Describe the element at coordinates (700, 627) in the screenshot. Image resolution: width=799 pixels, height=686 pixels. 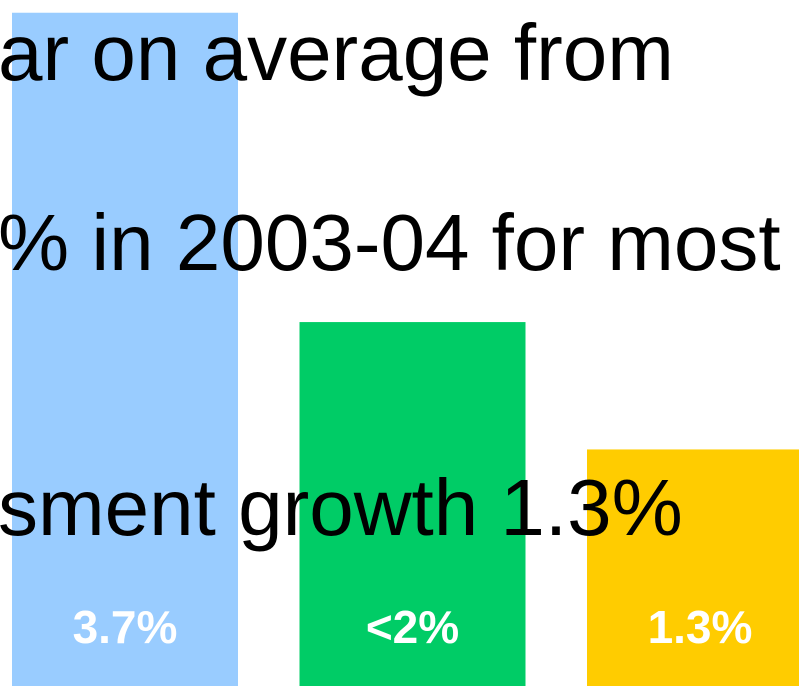
I see `value-label: 1.3%` at that location.